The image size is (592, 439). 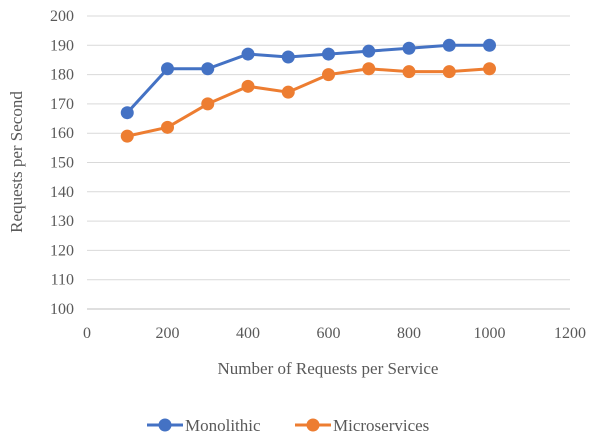 I want to click on y-tick-label: 110, so click(x=62, y=280).